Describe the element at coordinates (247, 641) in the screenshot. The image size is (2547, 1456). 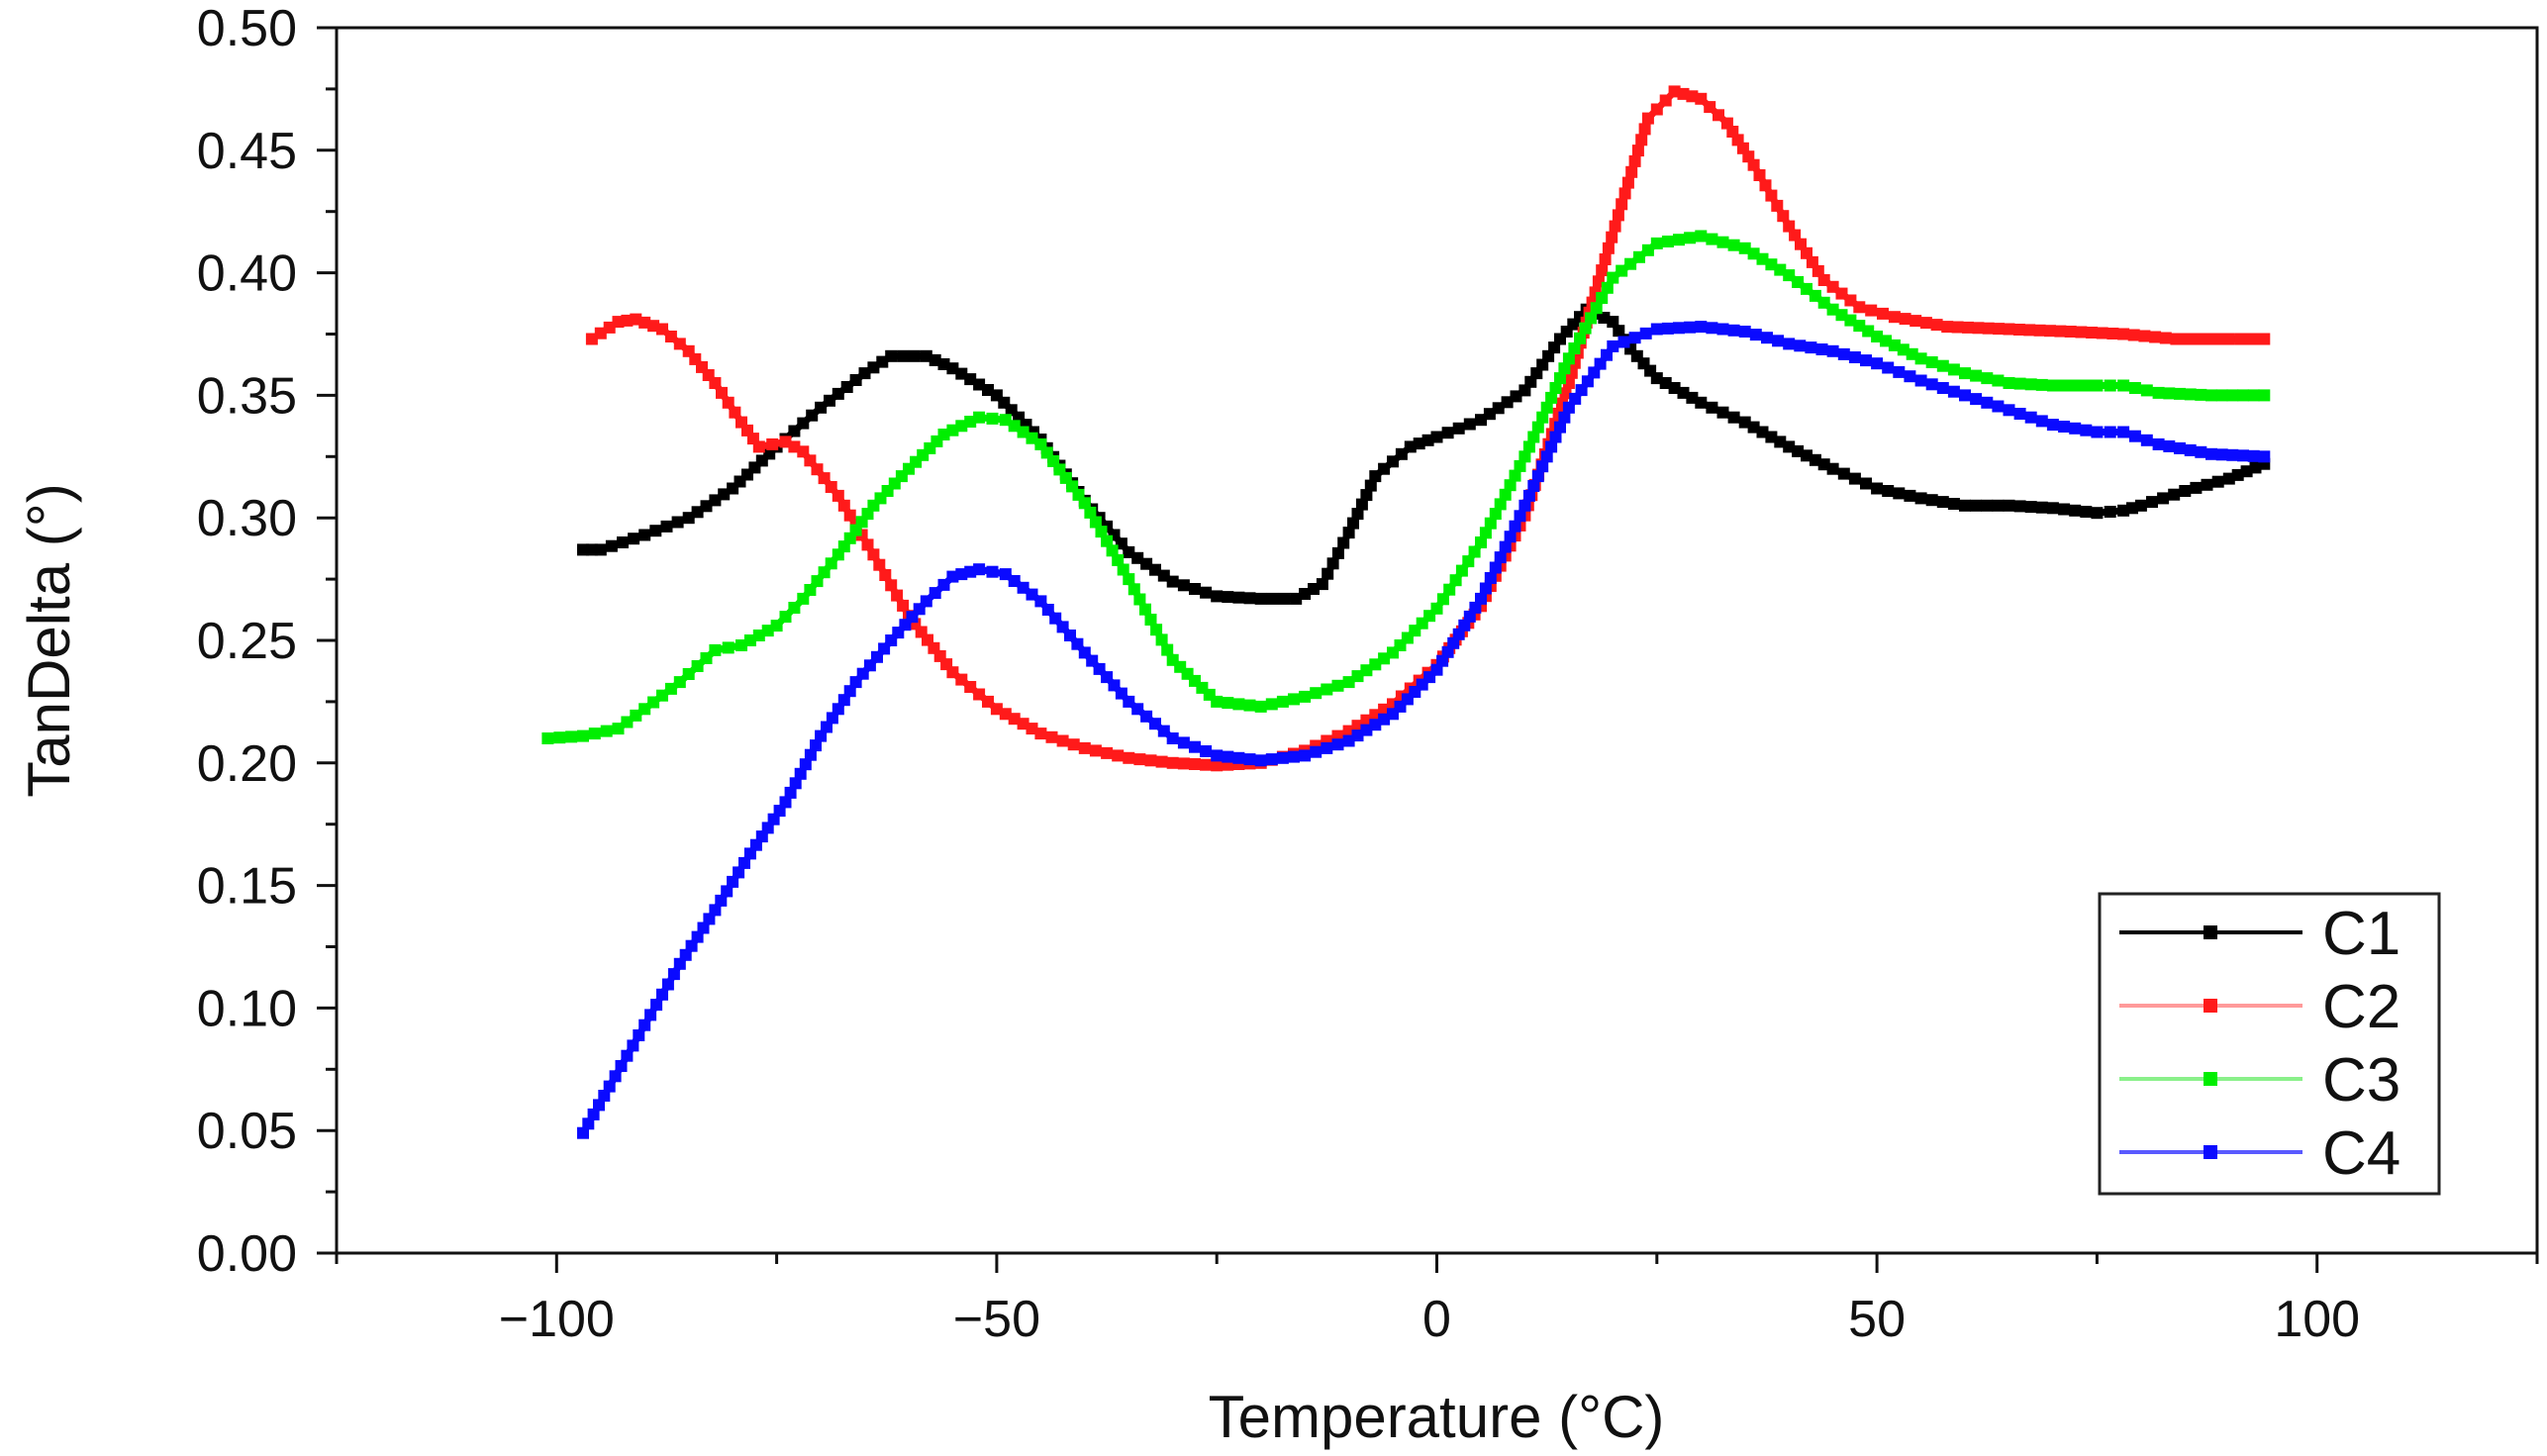
I see `y-tick-label: 0.25` at that location.